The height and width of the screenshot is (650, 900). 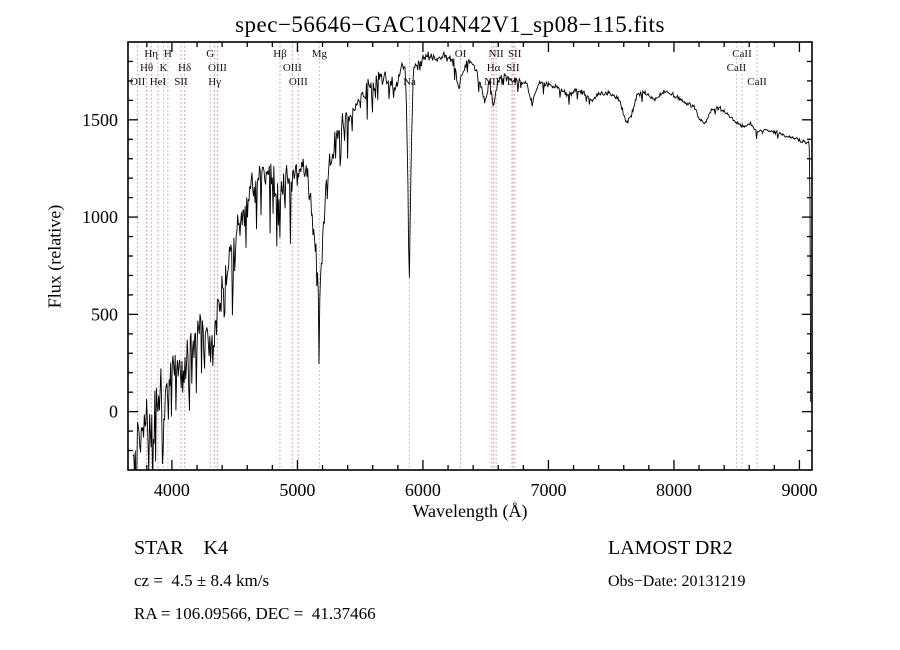 I want to click on x-tick-label: 7000, so click(x=548, y=490).